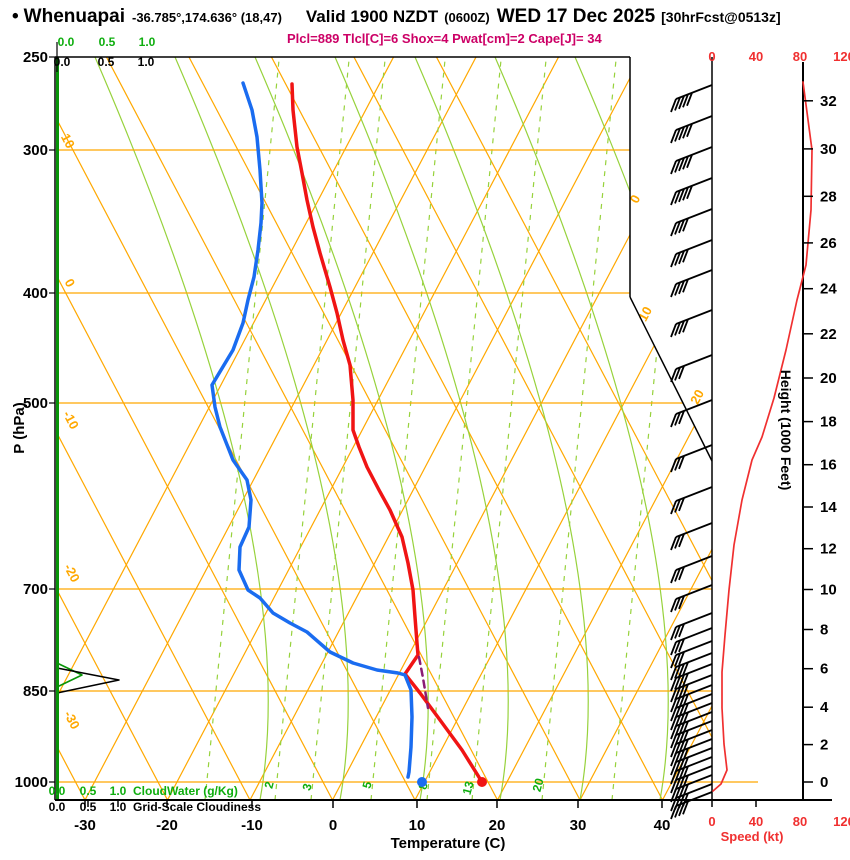  What do you see at coordinates (828, 334) in the screenshot?
I see `svg-text: 22` at bounding box center [828, 334].